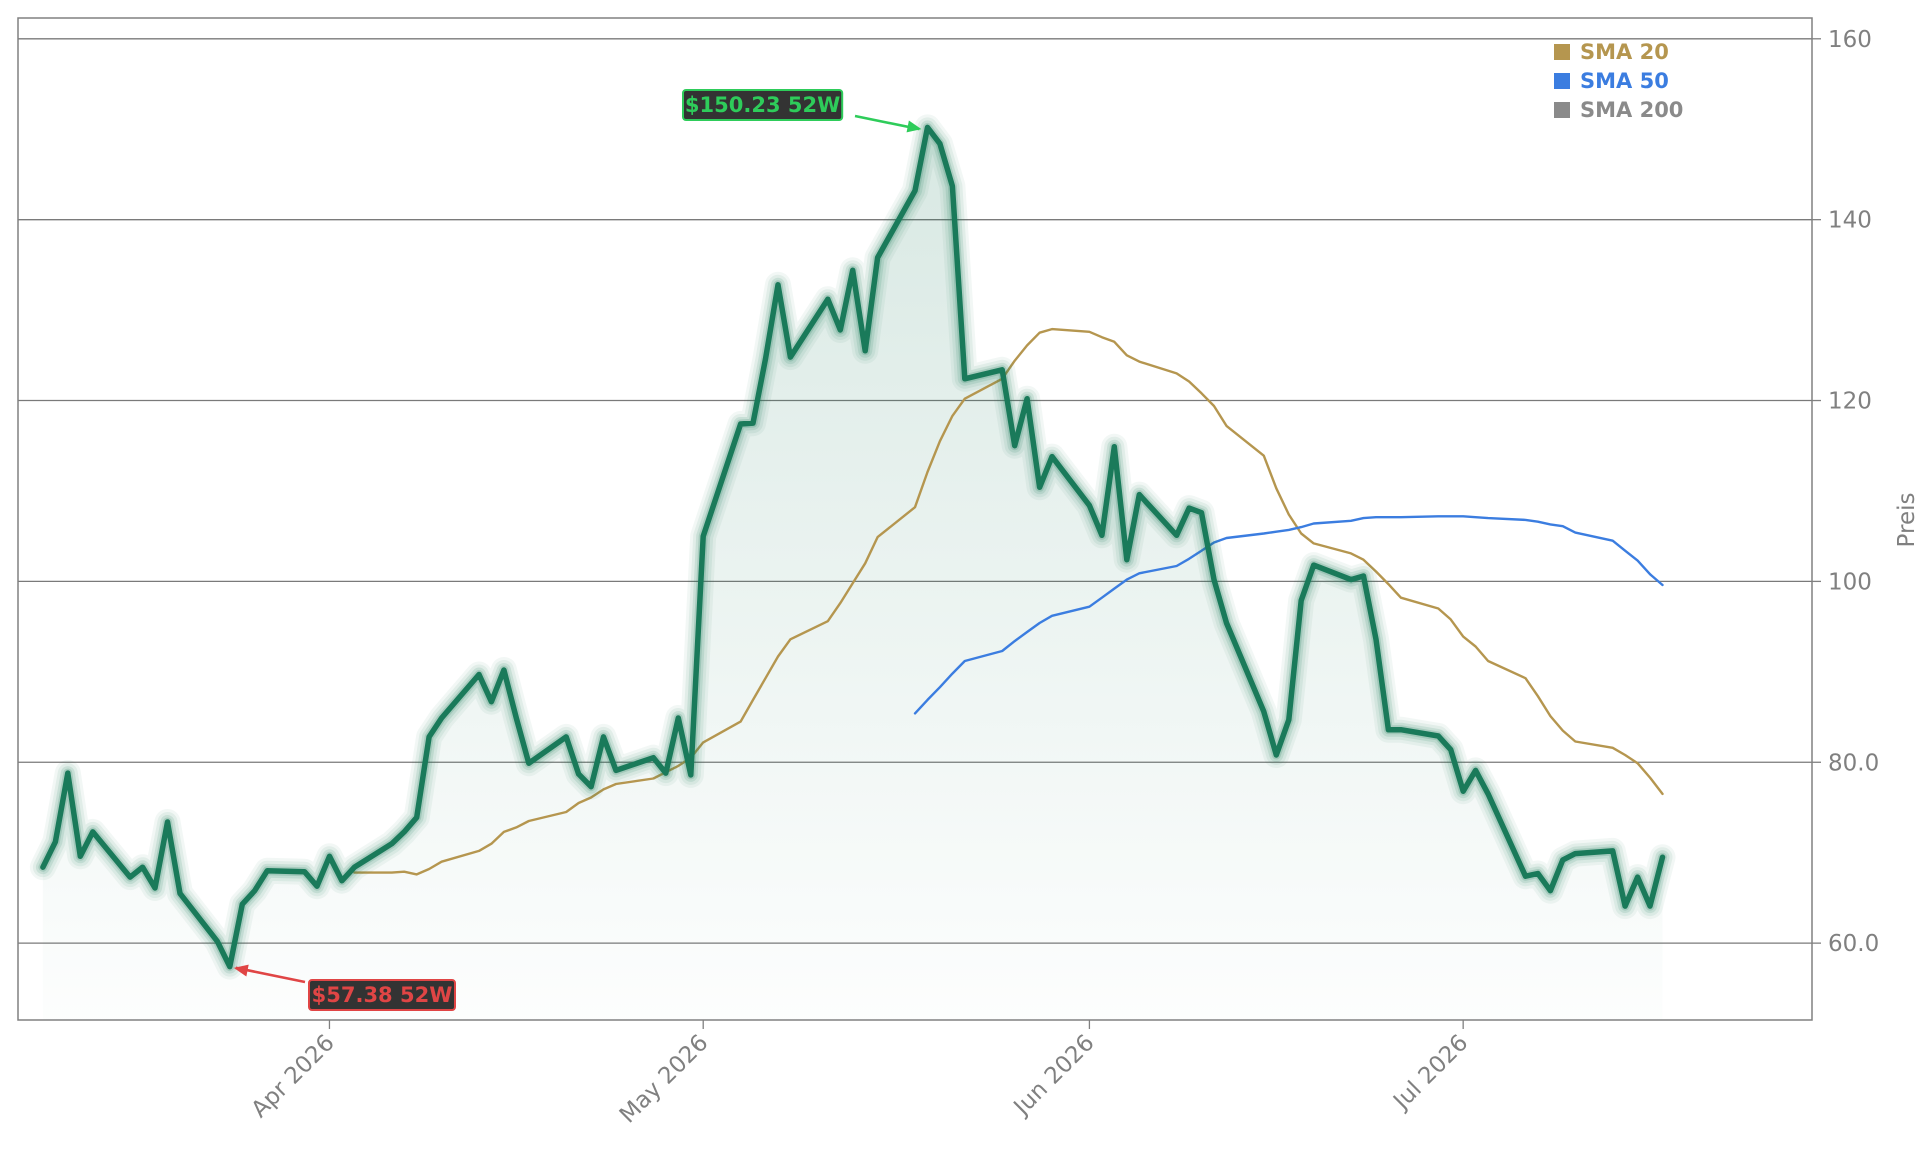 The width and height of the screenshot is (1929, 1153). Describe the element at coordinates (1631, 110) in the screenshot. I see `legend-entry: SMA 200` at that location.